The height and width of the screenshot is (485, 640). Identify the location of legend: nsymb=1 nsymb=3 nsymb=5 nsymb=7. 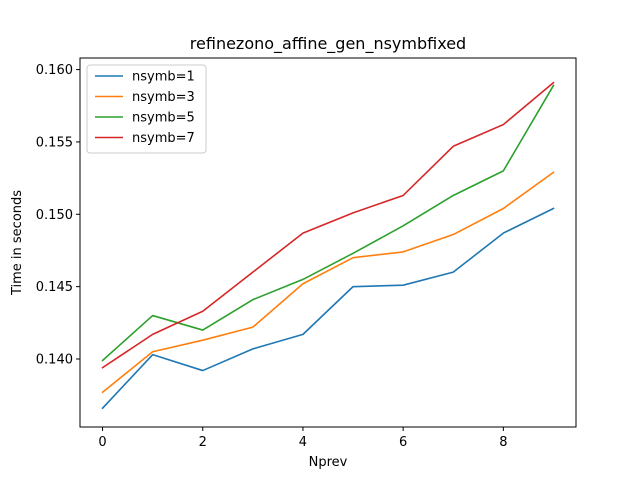
(146, 109).